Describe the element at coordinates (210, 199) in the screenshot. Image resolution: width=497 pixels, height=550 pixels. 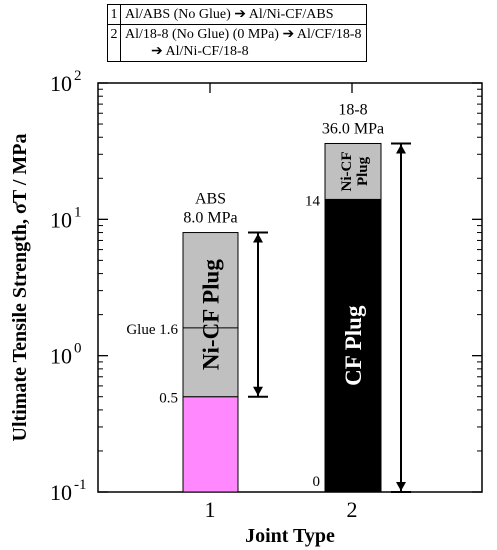
I see `bar-top-label: ABS` at that location.